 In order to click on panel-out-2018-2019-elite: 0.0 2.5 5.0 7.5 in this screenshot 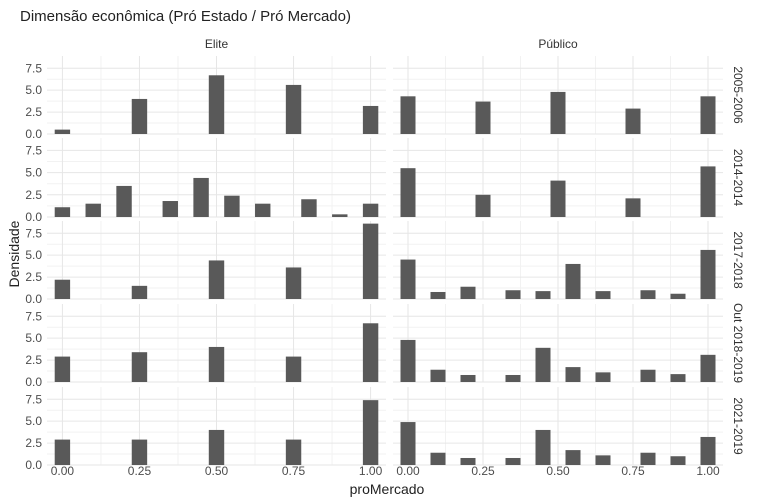, I will do `click(205, 346)`.